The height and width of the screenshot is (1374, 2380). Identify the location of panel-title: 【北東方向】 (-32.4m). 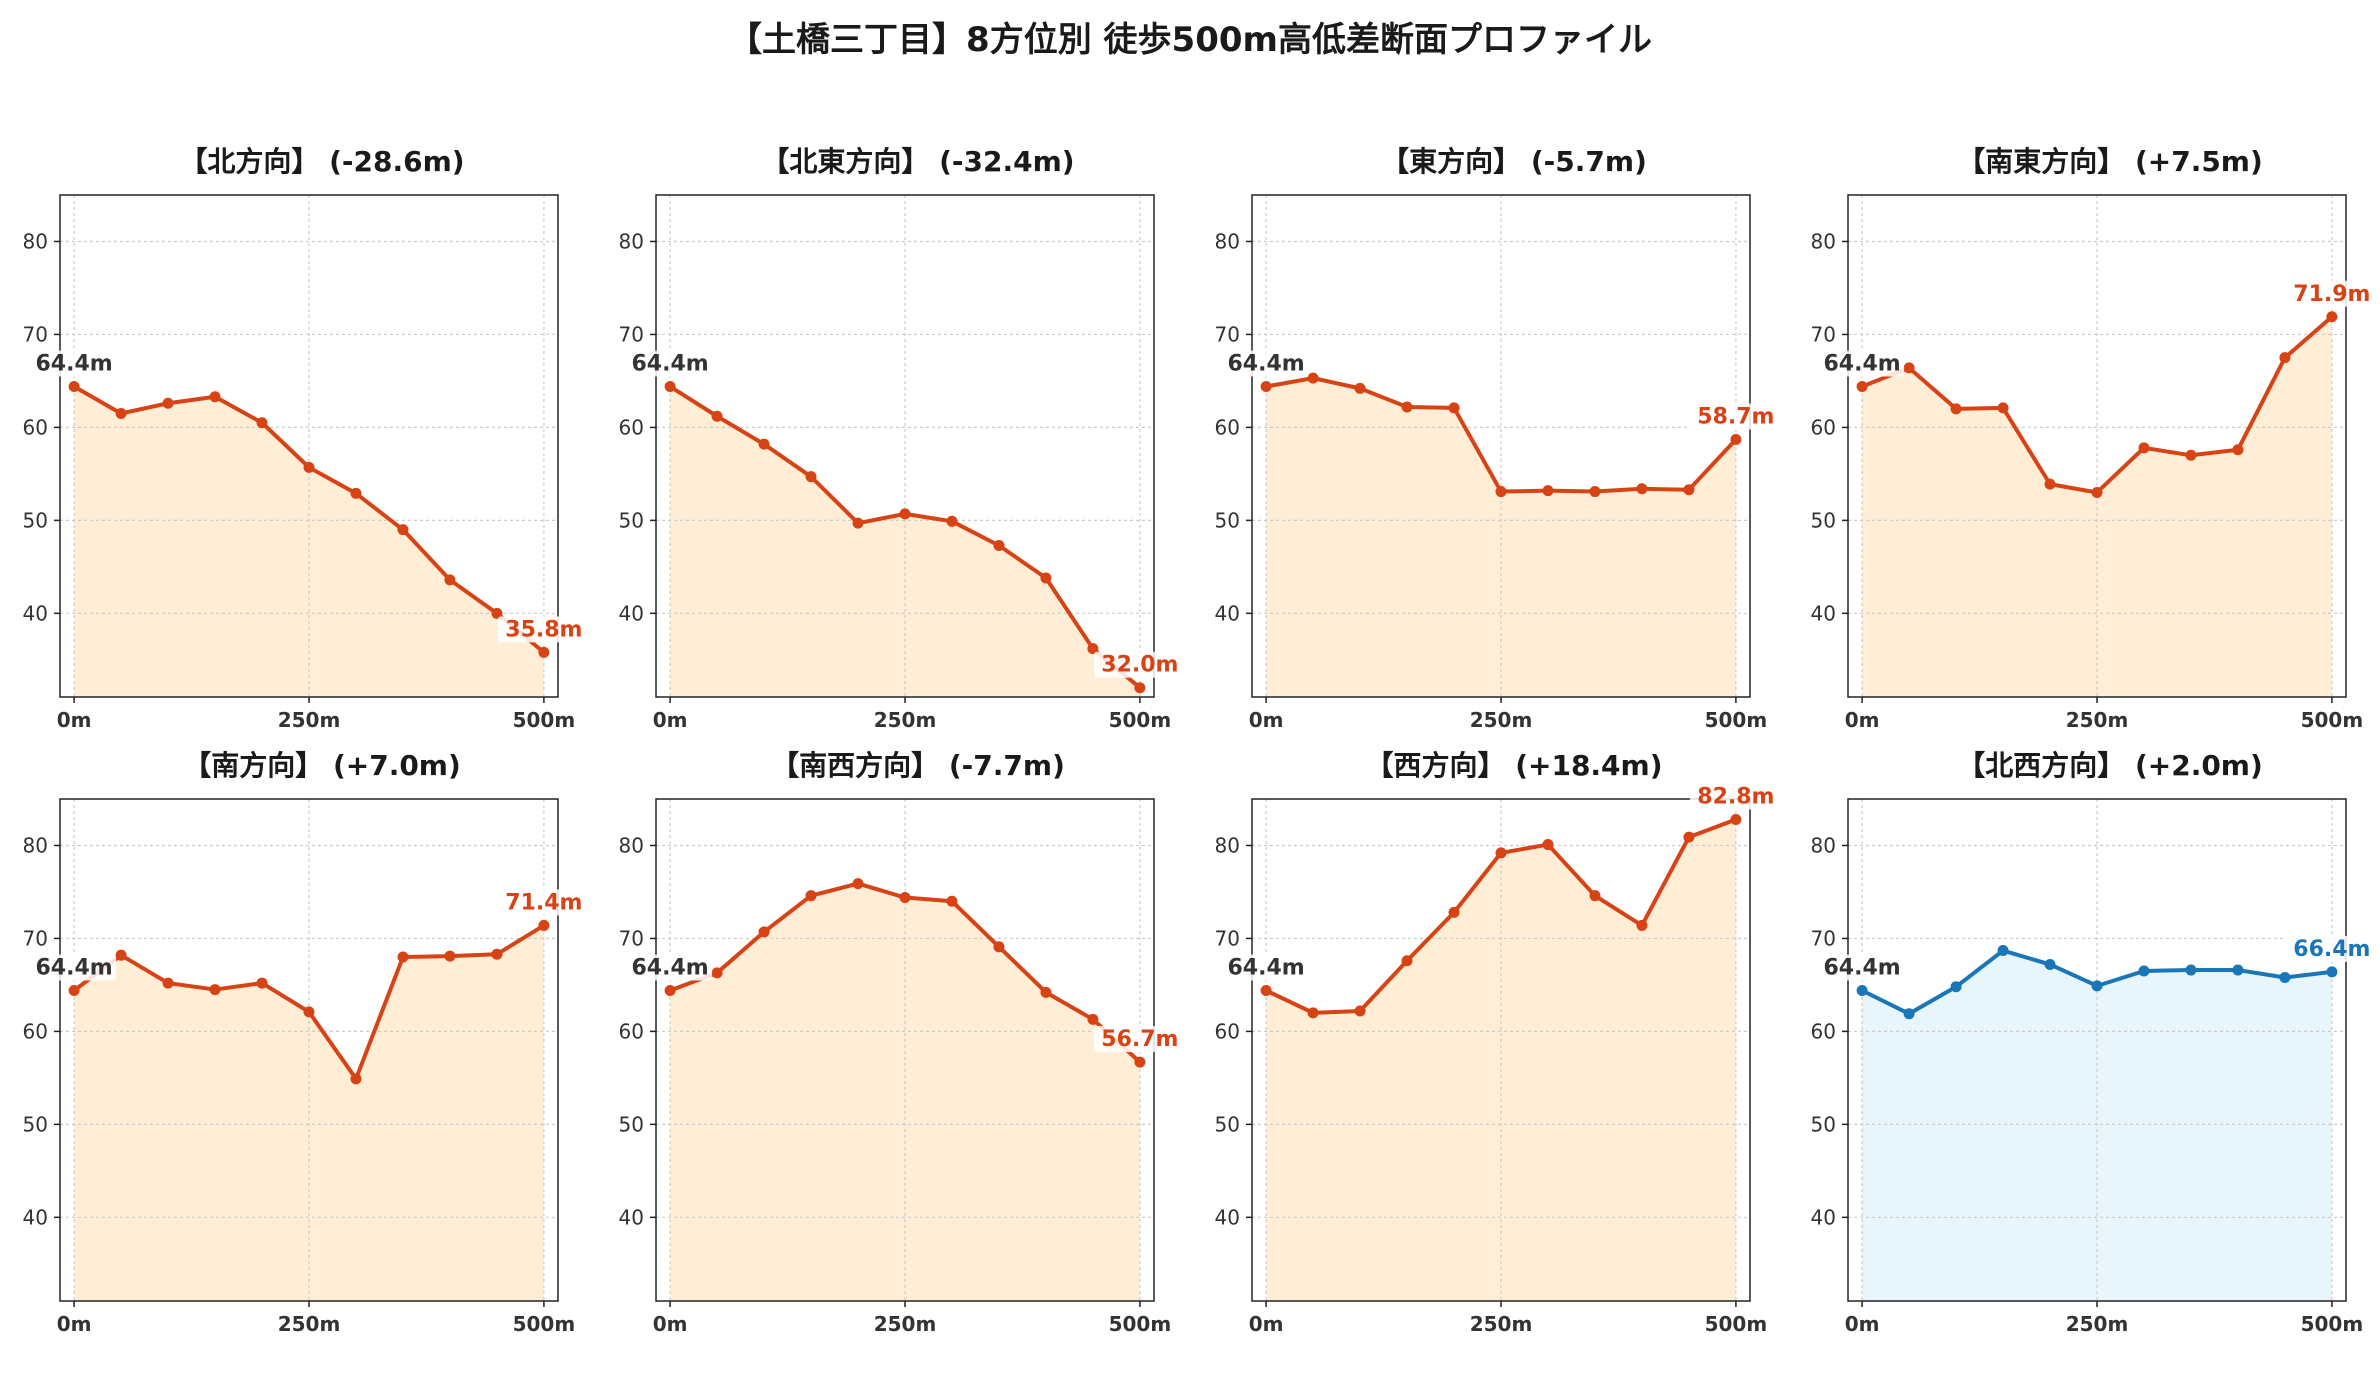
(918, 161).